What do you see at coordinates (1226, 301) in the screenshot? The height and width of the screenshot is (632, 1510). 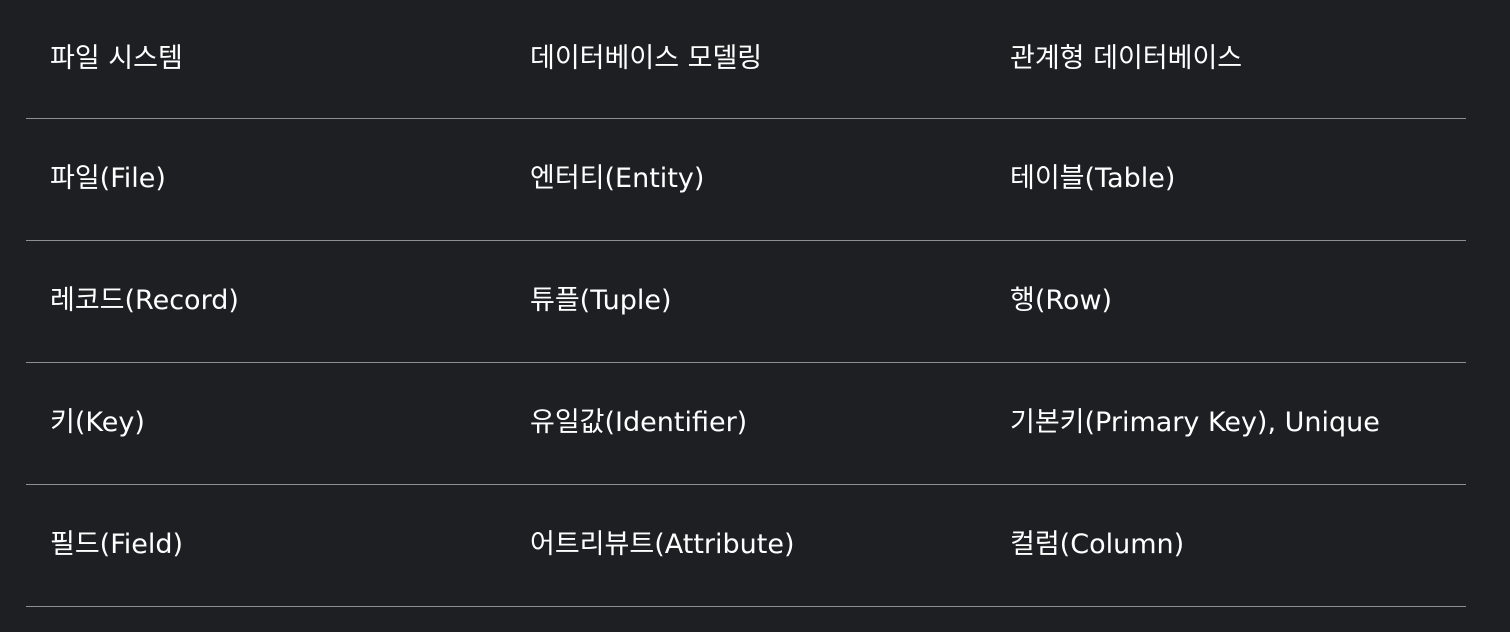 I see `table-cell: 행(Row)` at bounding box center [1226, 301].